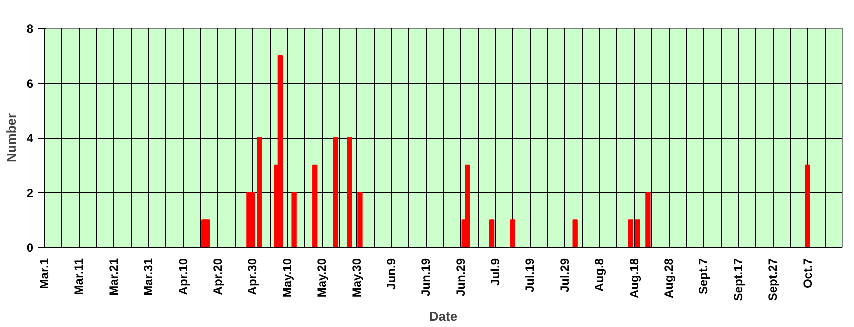  I want to click on y-tick-label: 0, so click(30, 248).